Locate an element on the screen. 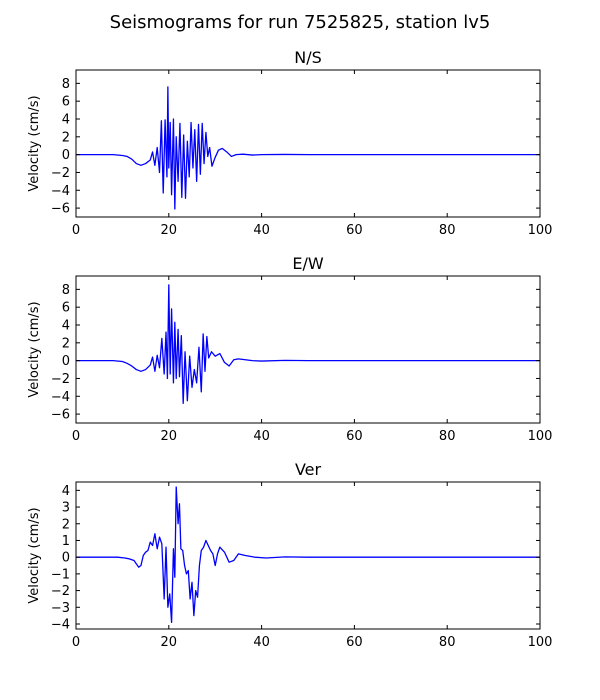 Image resolution: width=600 pixels, height=700 pixels. y-tick-label: 3 is located at coordinates (66, 508).